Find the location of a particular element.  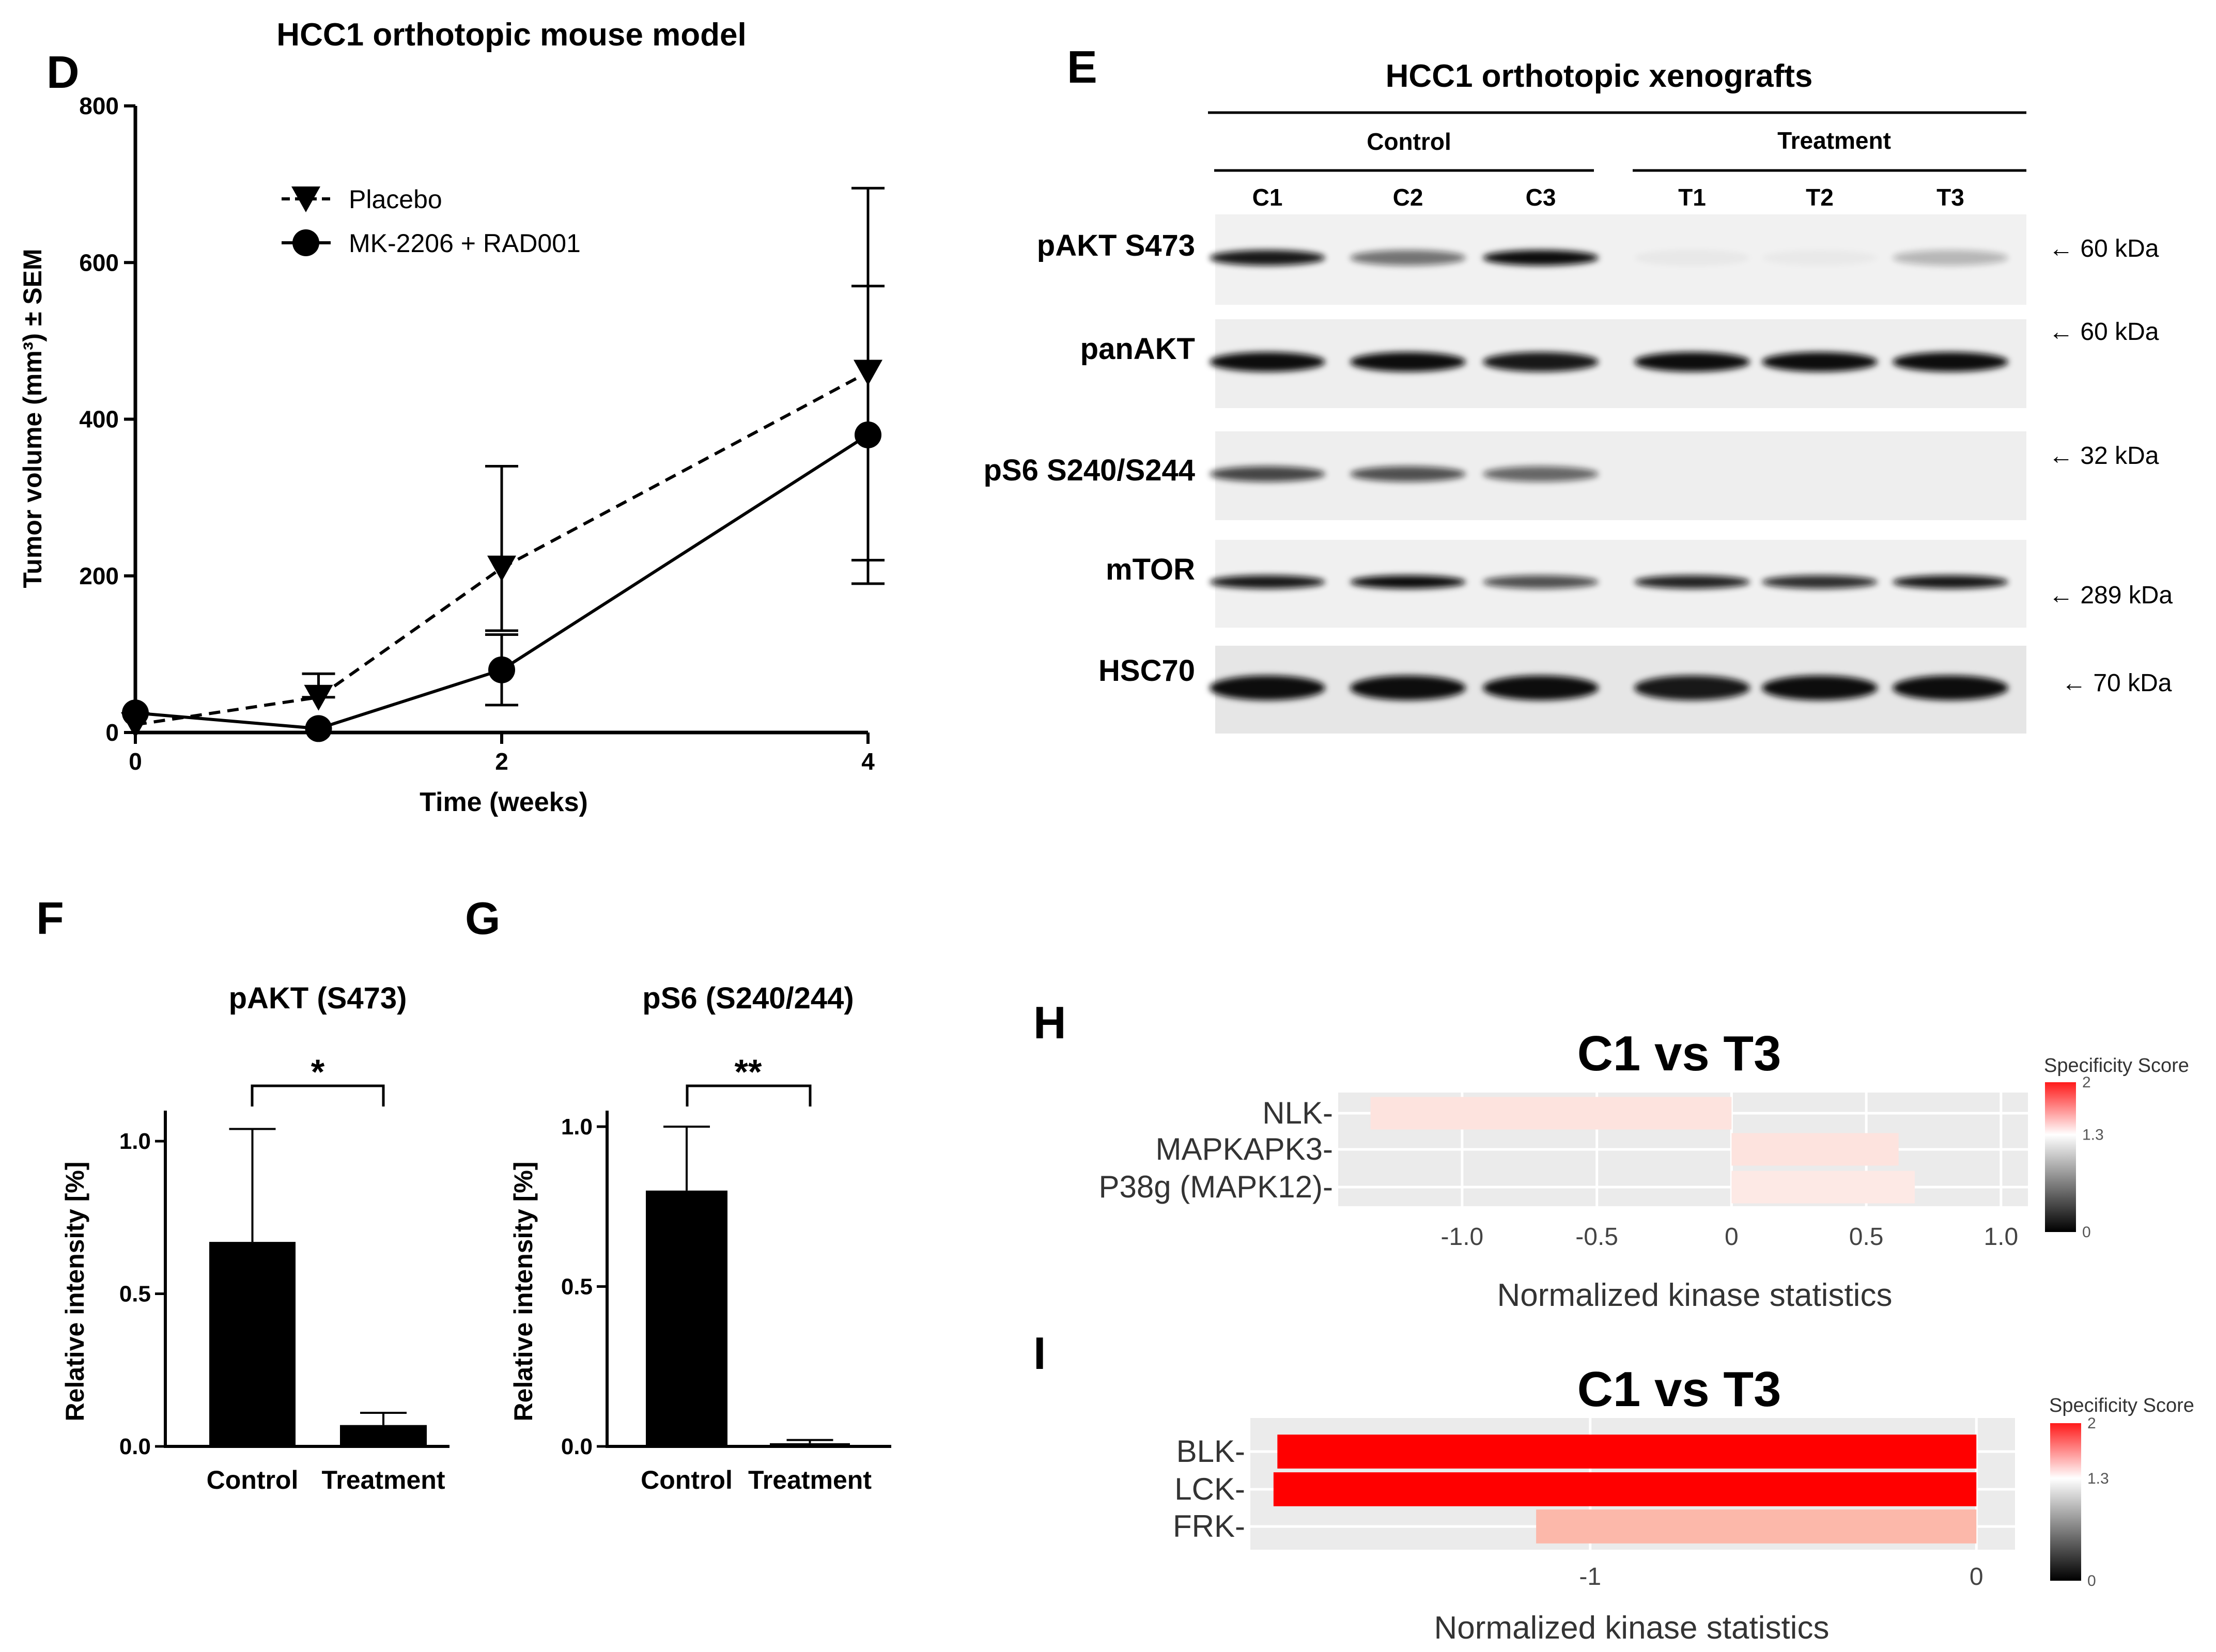

panel-d-title: HCC1 orthotopic mouse model is located at coordinates (511, 35).